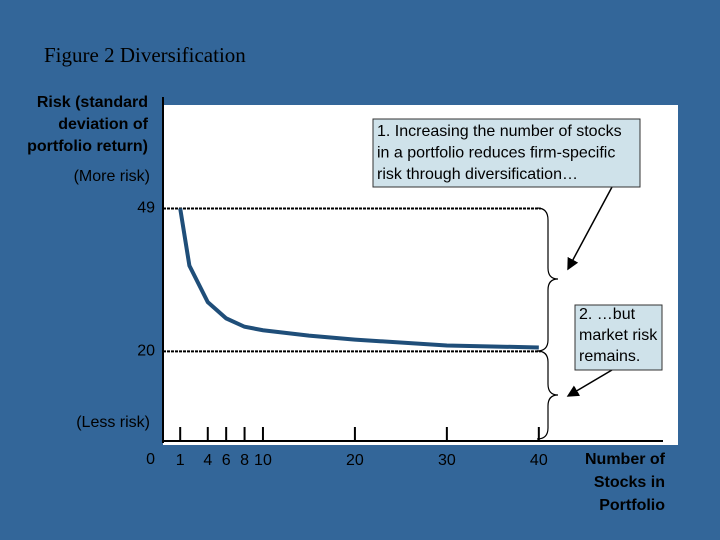  What do you see at coordinates (499, 131) in the screenshot?
I see `label: 1. Increasing the number of stocks` at bounding box center [499, 131].